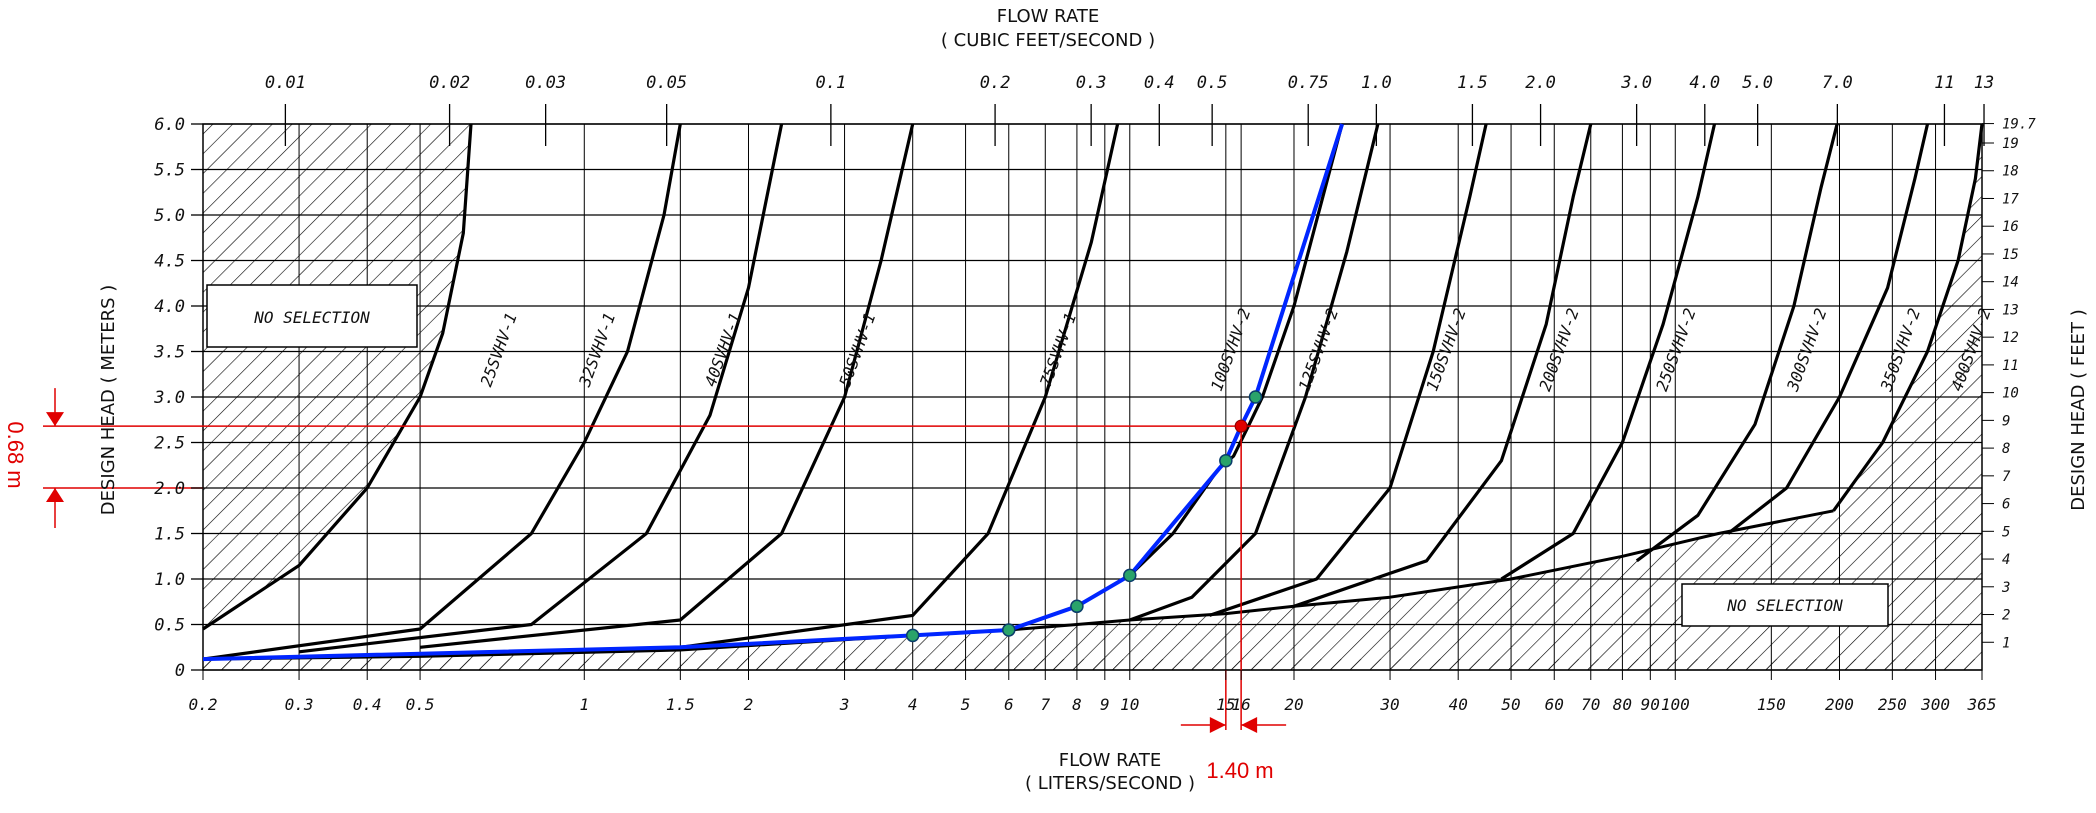  Describe the element at coordinates (15, 454) in the screenshot. I see `head-annotation: 0.68 m` at that location.